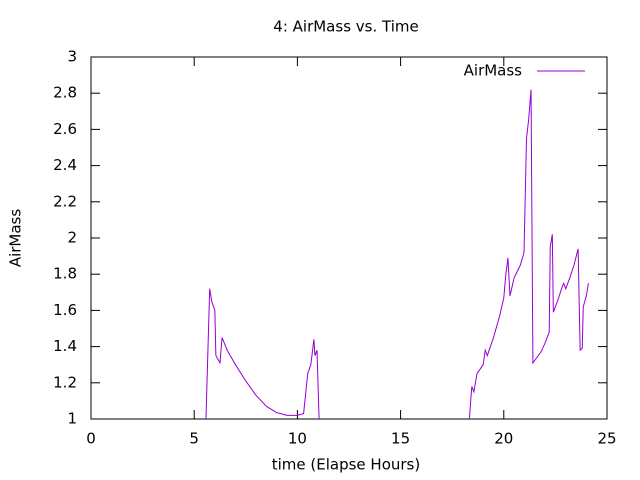  I want to click on y-tick-label: 2, so click(72, 238).